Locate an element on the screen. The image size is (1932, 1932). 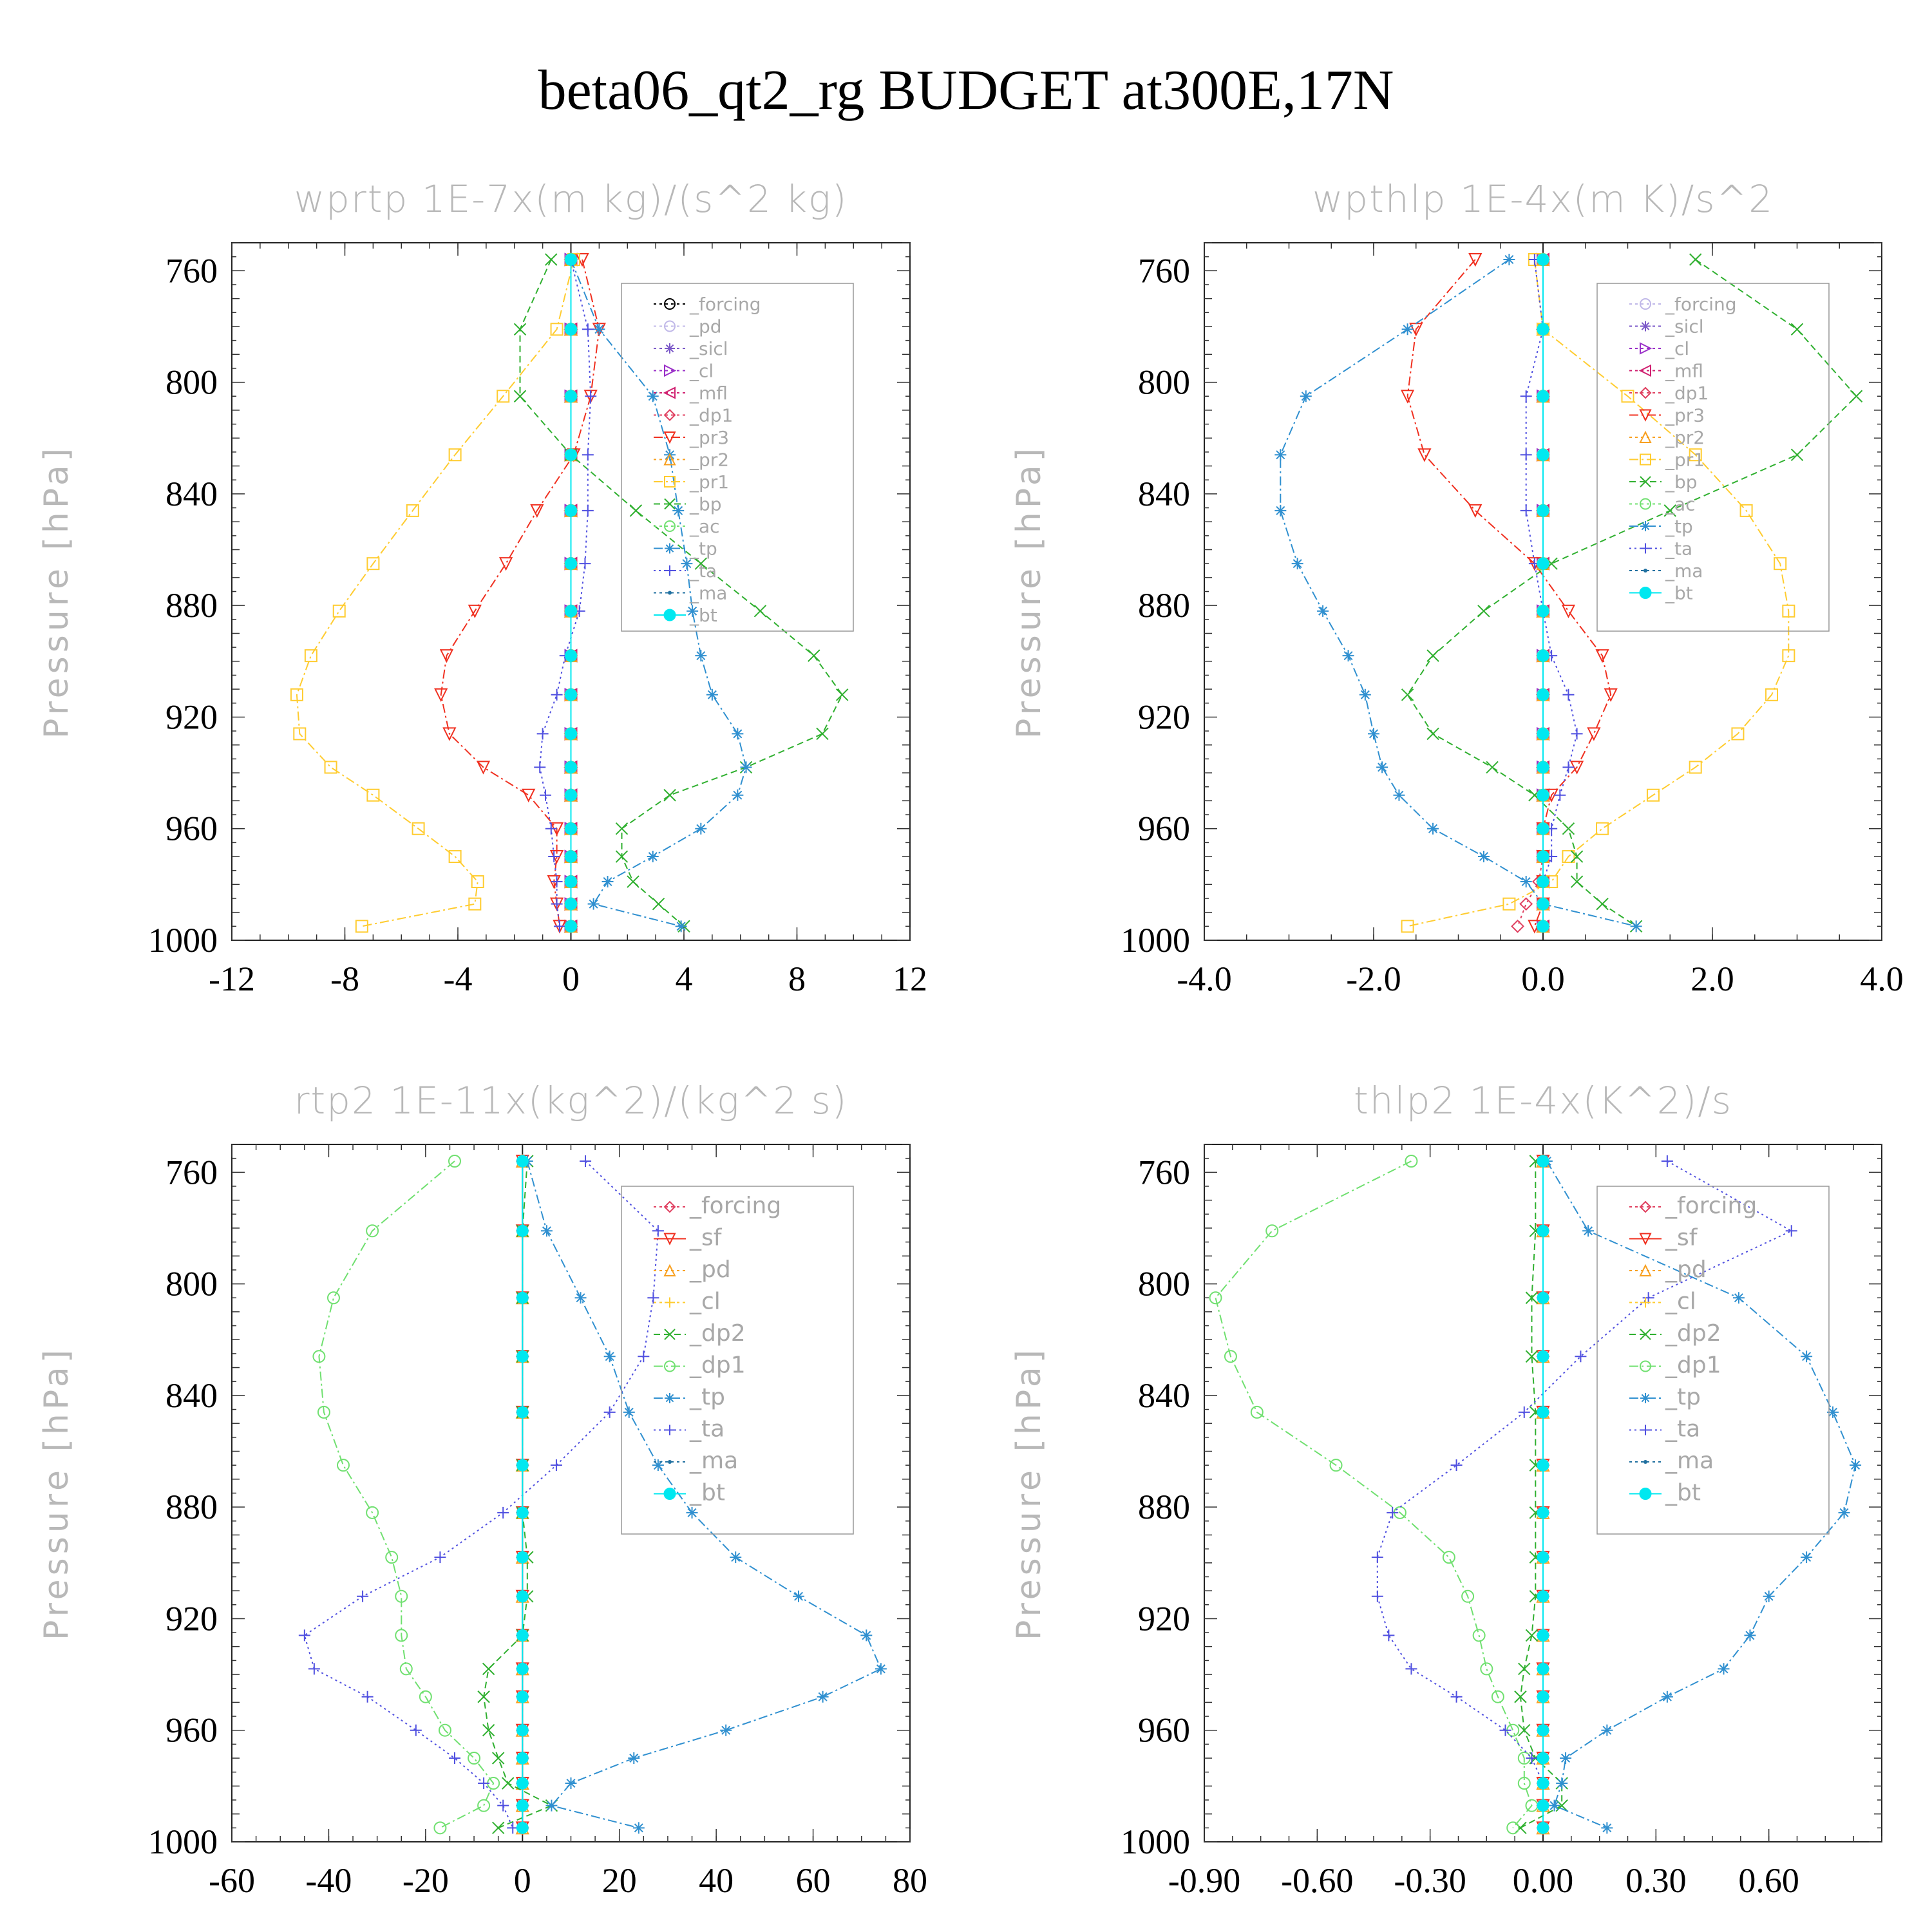
panel-1-legend-label: _sicl is located at coordinates (709, 349).